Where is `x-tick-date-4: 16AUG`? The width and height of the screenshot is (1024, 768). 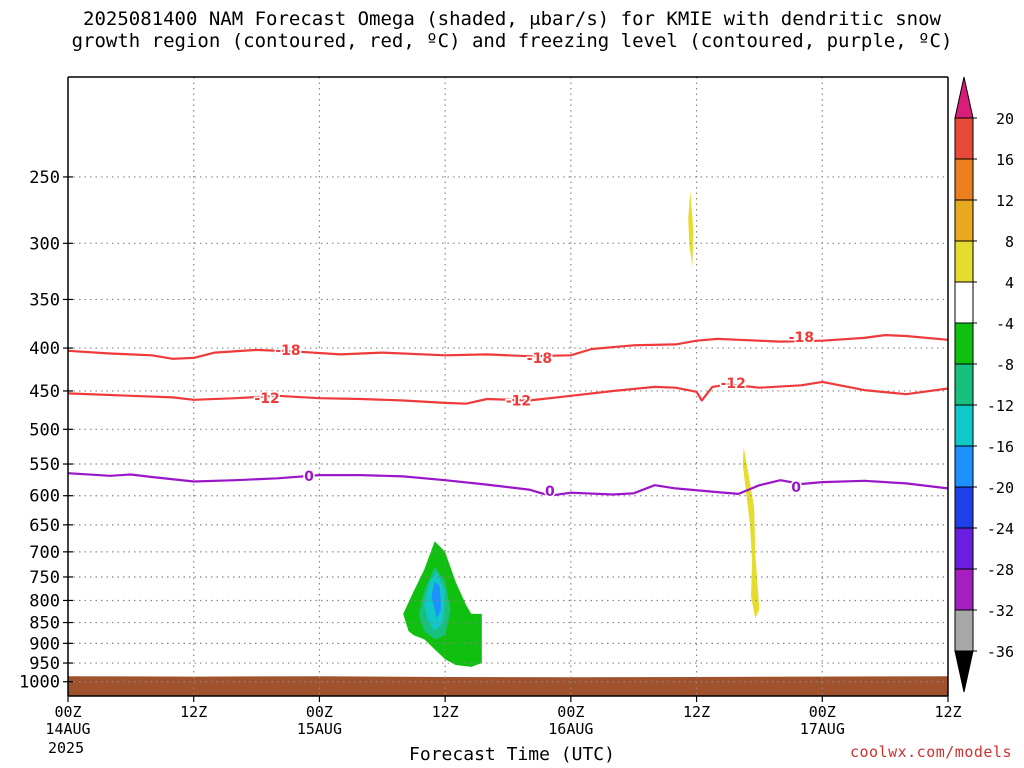 x-tick-date-4: 16AUG is located at coordinates (570, 729).